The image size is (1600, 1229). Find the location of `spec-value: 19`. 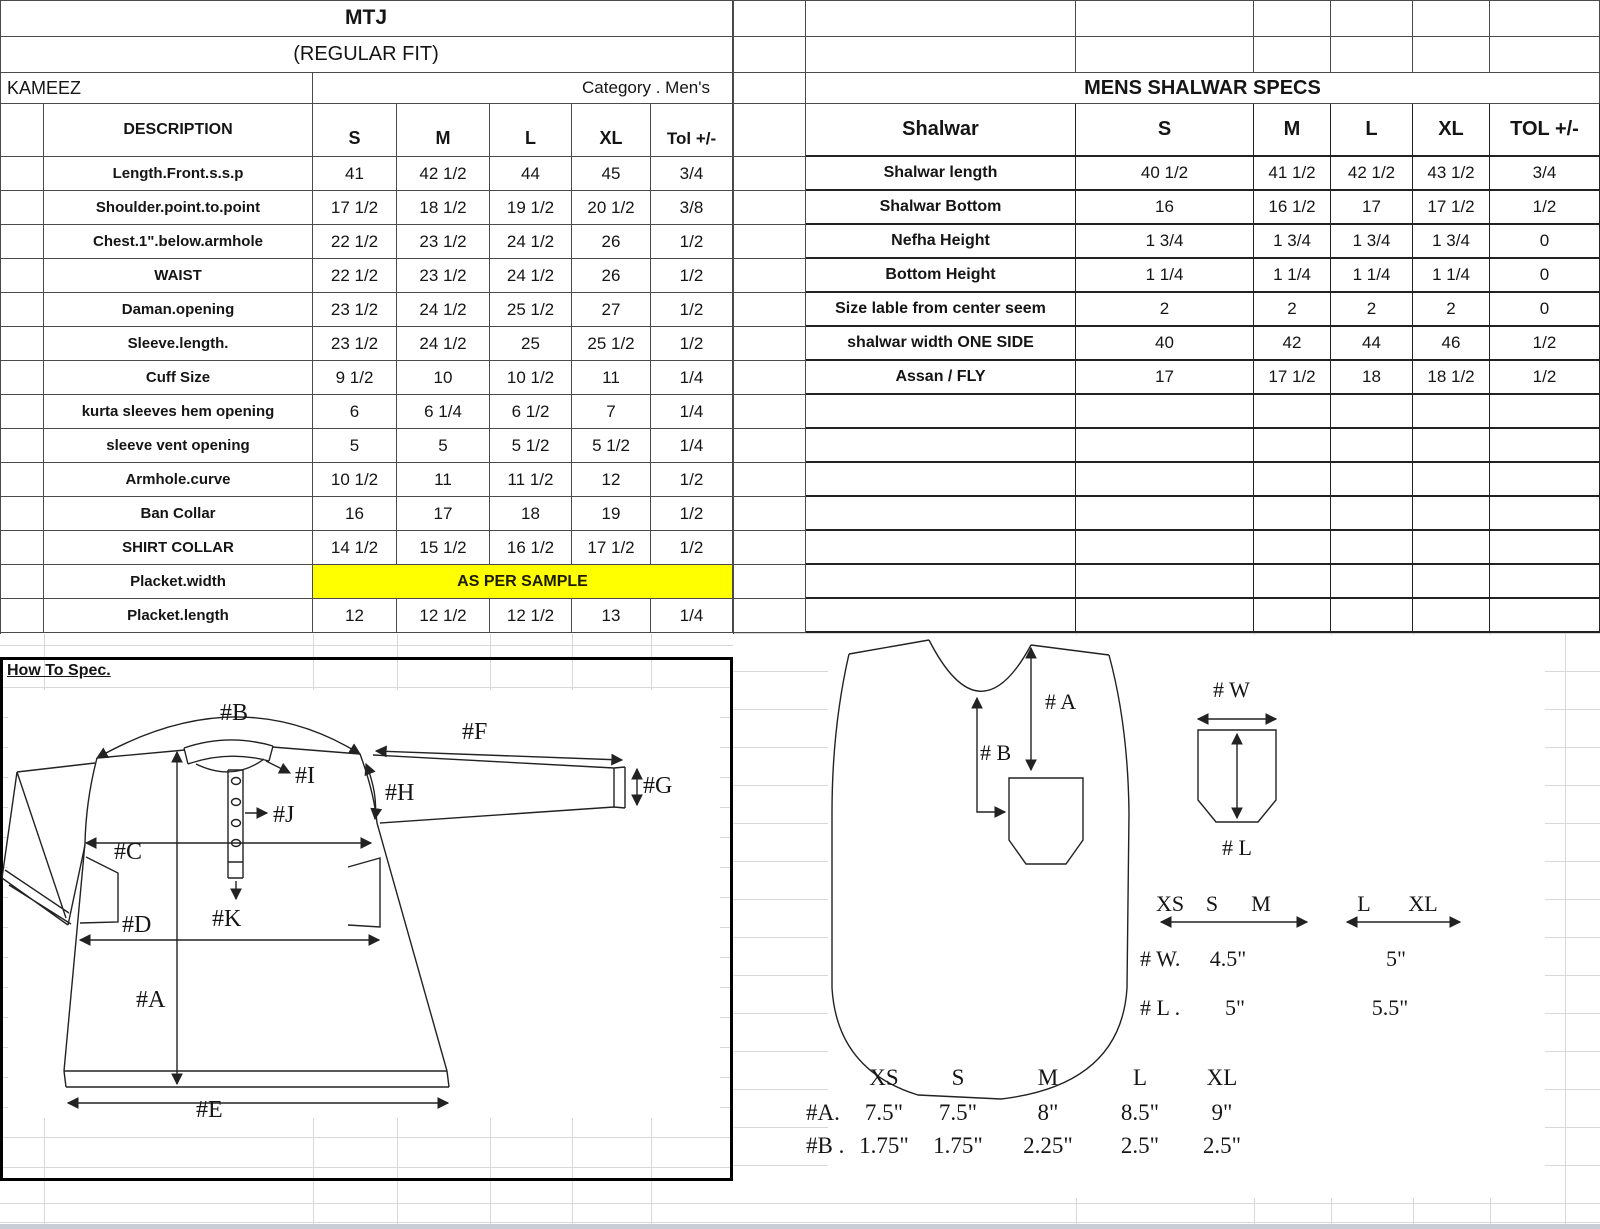

spec-value: 19 is located at coordinates (611, 514).